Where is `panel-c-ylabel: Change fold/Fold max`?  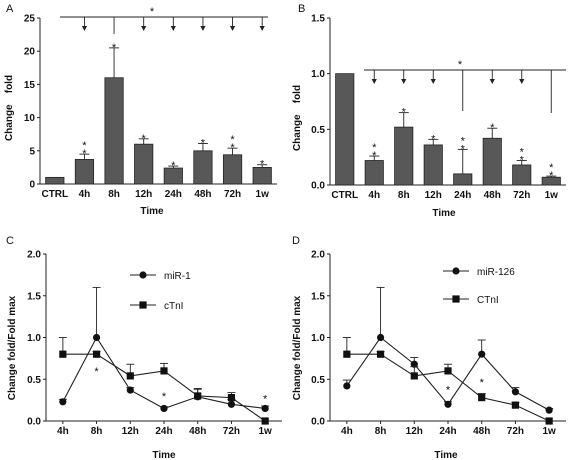 panel-c-ylabel: Change fold/Fold max is located at coordinates (12, 347).